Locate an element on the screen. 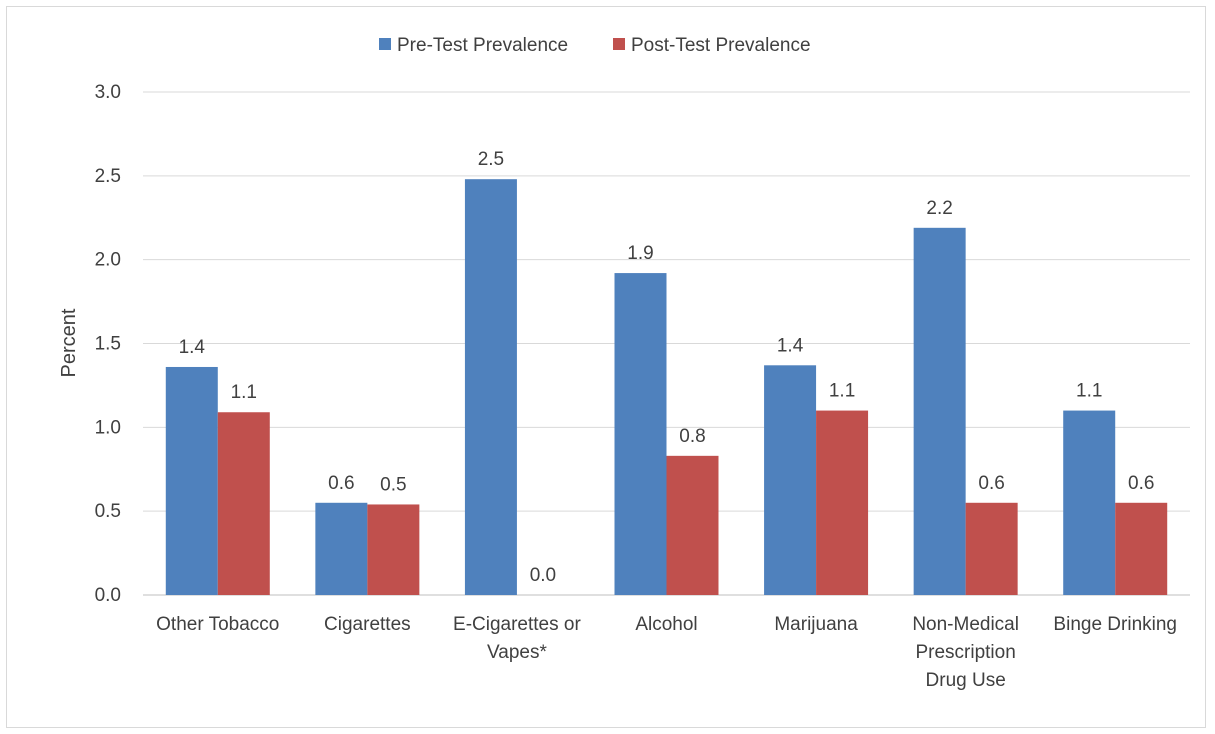  y-tick-label: 0.0 is located at coordinates (108, 595).